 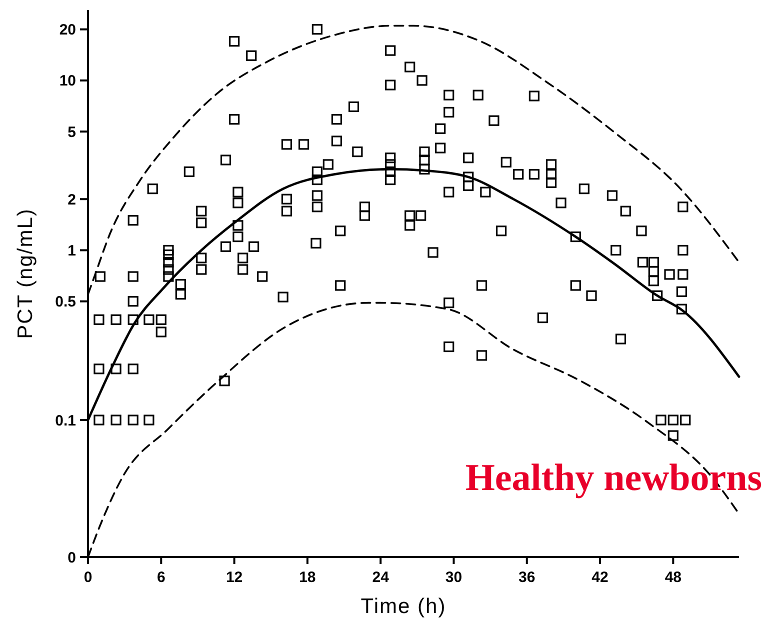 I want to click on y-tick-label: 5, so click(x=72, y=132).